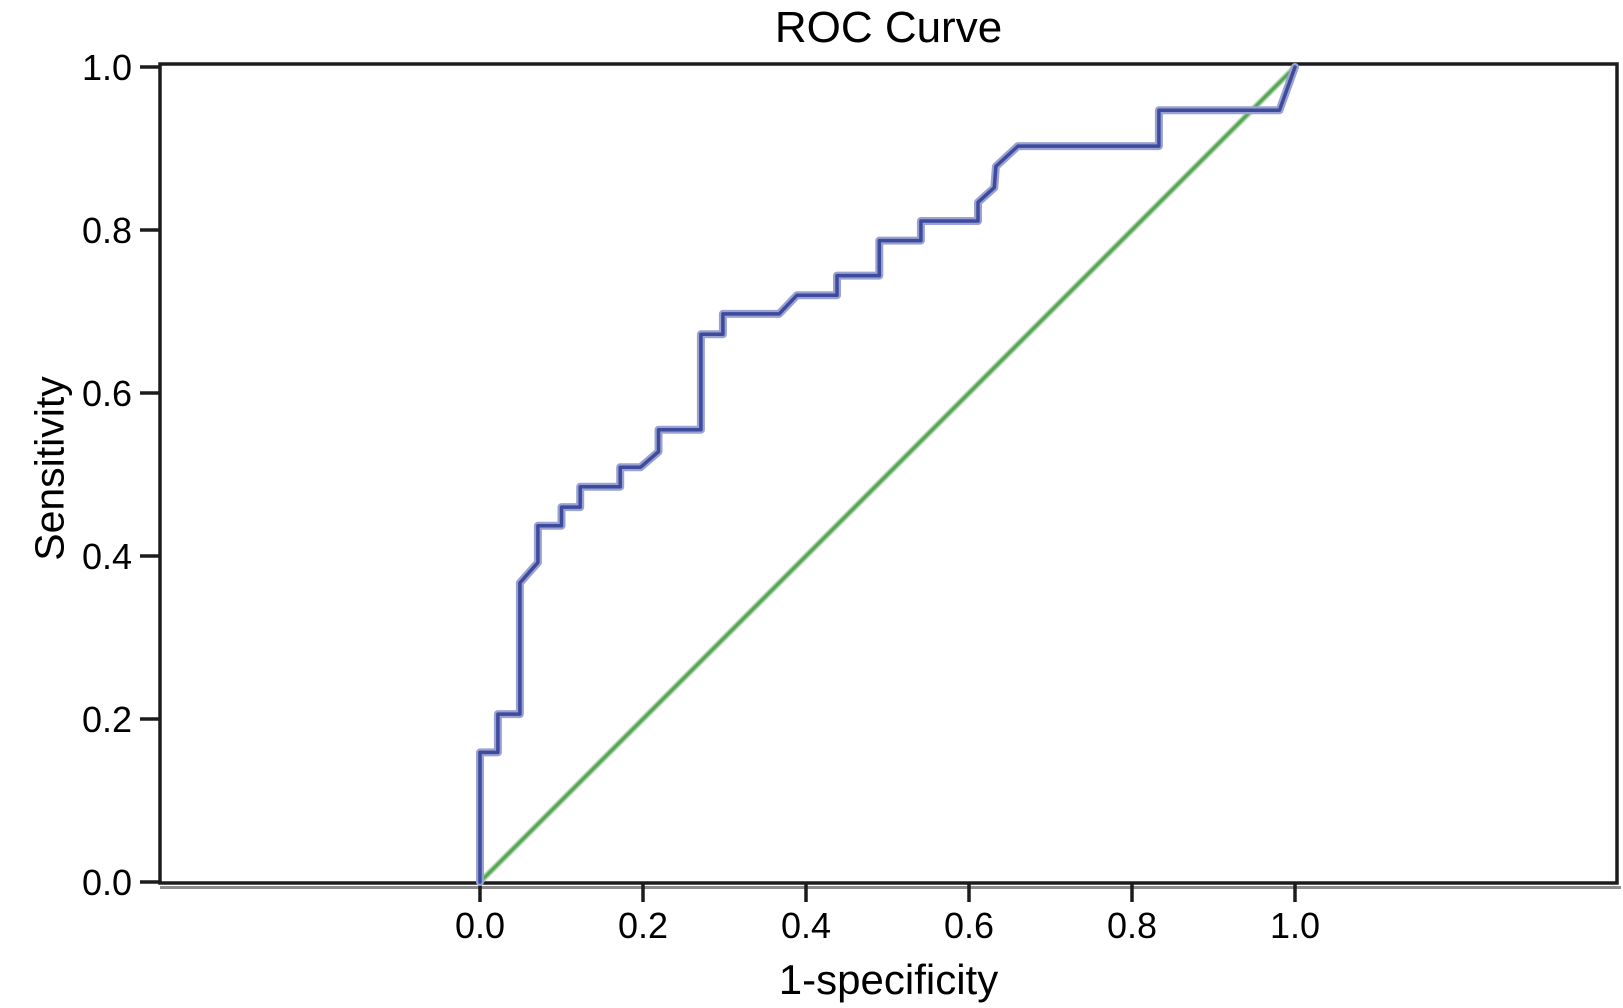 The image size is (1623, 1008). Describe the element at coordinates (107, 882) in the screenshot. I see `y-tick-label: 0.0` at that location.